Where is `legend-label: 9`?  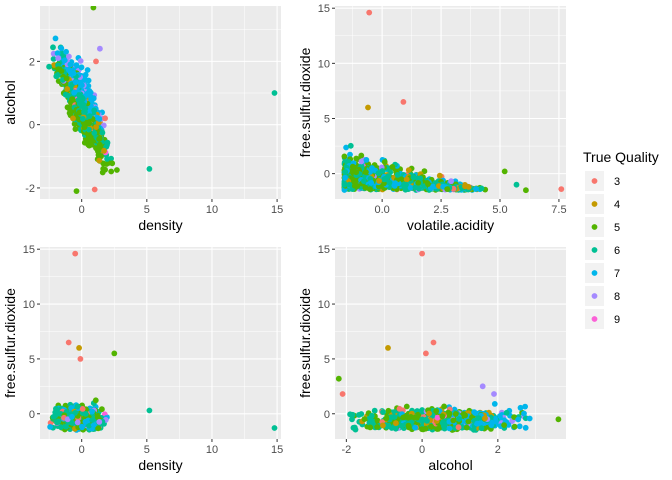 legend-label: 9 is located at coordinates (617, 320).